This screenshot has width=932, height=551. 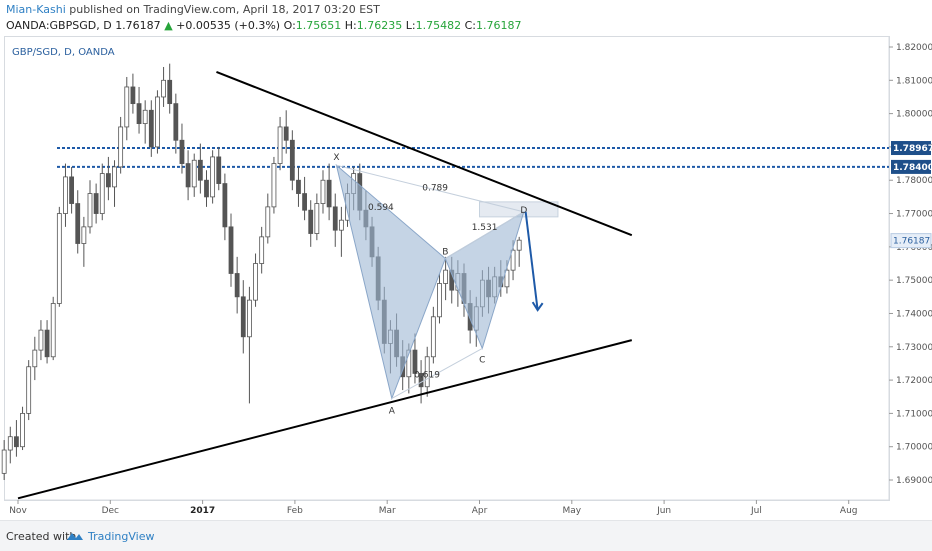 I want to click on tradingview-logo-icon, so click(x=75, y=536).